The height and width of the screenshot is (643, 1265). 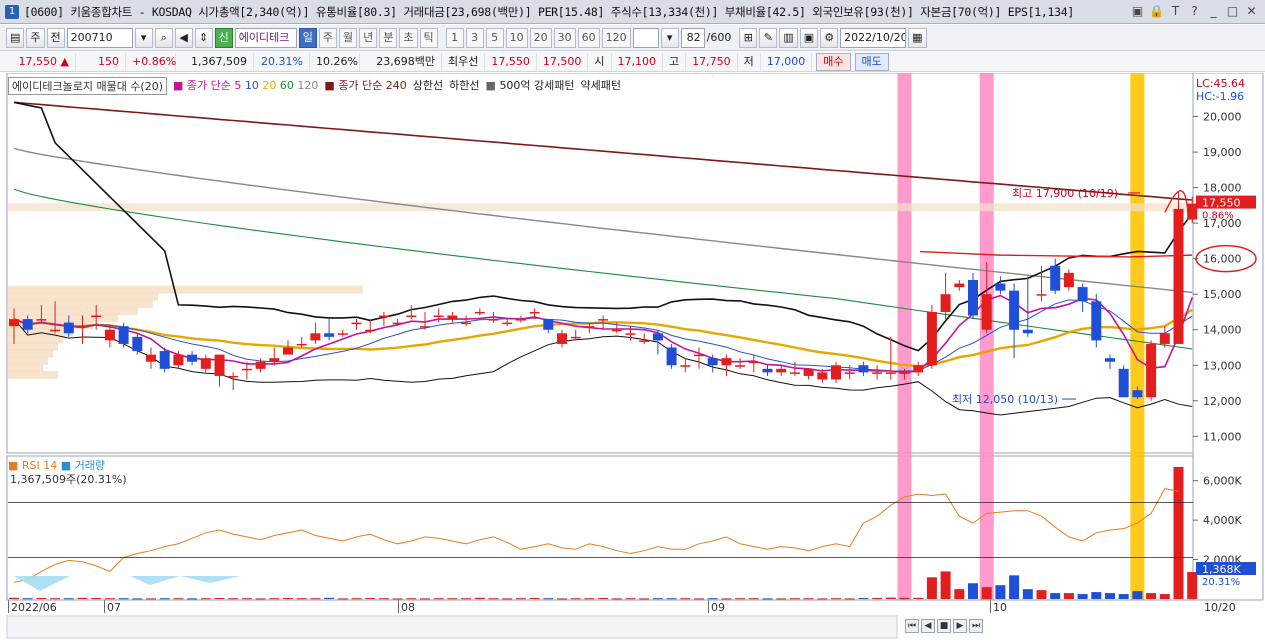 What do you see at coordinates (1175, 11) in the screenshot?
I see `text-icon: T` at bounding box center [1175, 11].